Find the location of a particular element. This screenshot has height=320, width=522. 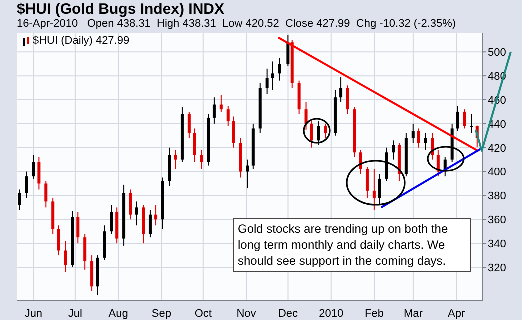

x-tick-label: Jul is located at coordinates (75, 314).